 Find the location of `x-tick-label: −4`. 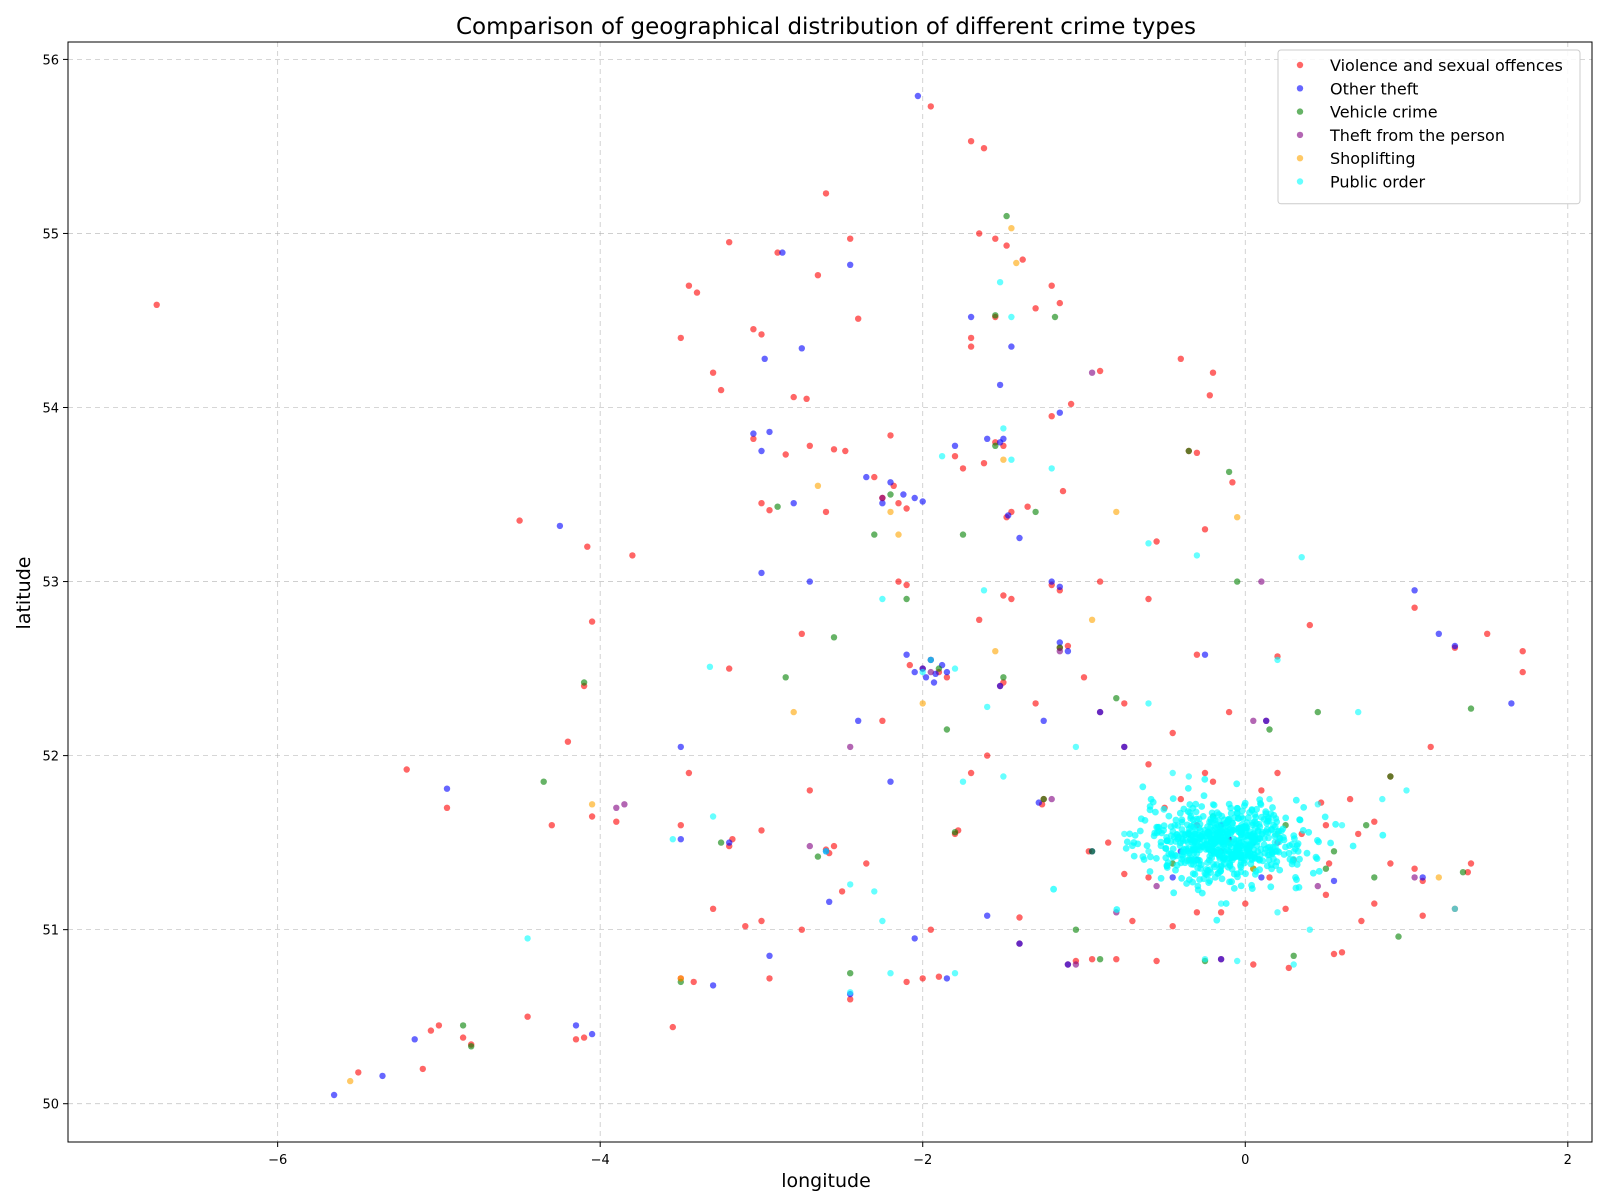

x-tick-label: −4 is located at coordinates (600, 1160).